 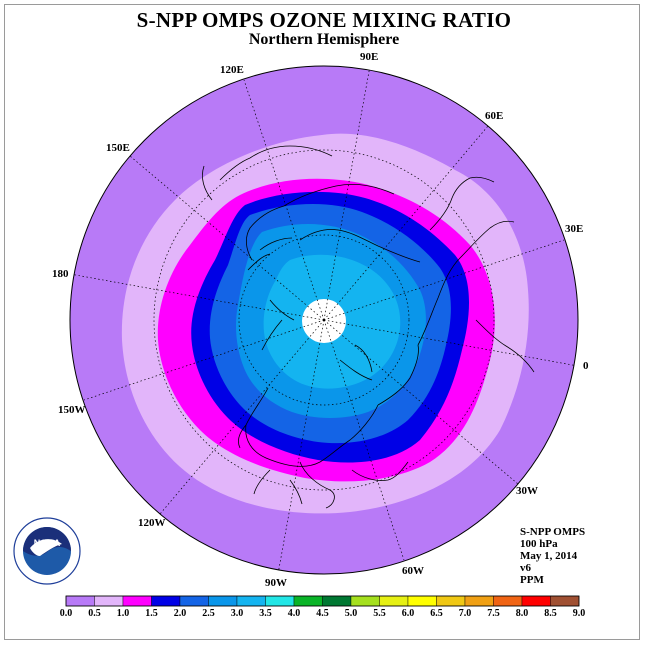 I want to click on colorbar-tick-label: 5.5, so click(x=379, y=613).